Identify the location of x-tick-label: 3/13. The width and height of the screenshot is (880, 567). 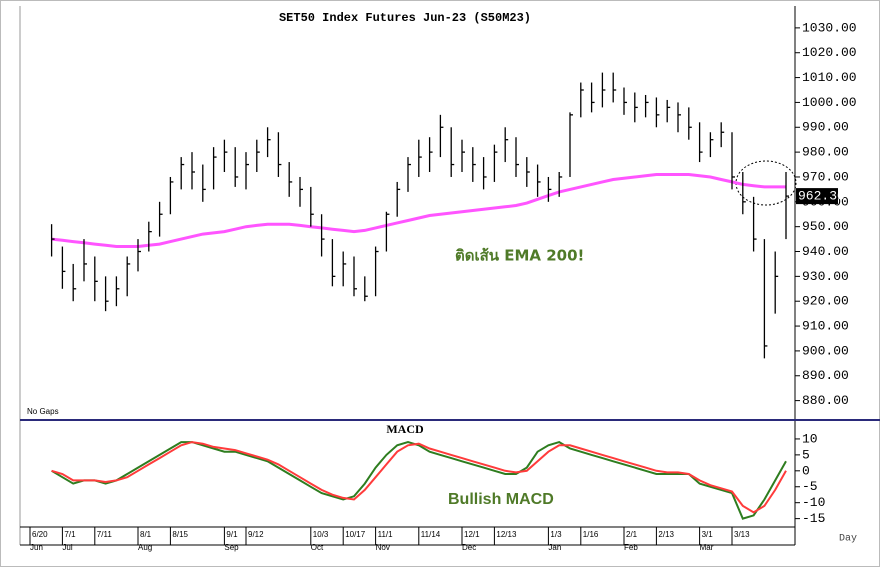
(742, 534).